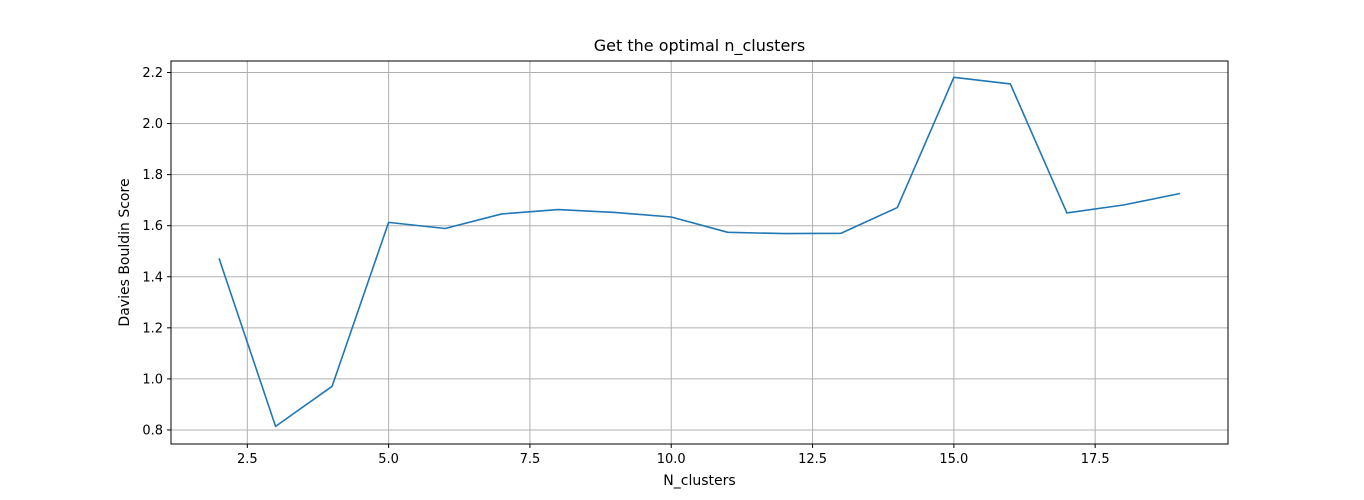 This screenshot has width=1364, height=500. What do you see at coordinates (388, 459) in the screenshot?
I see `x-tick-label: 5.0` at bounding box center [388, 459].